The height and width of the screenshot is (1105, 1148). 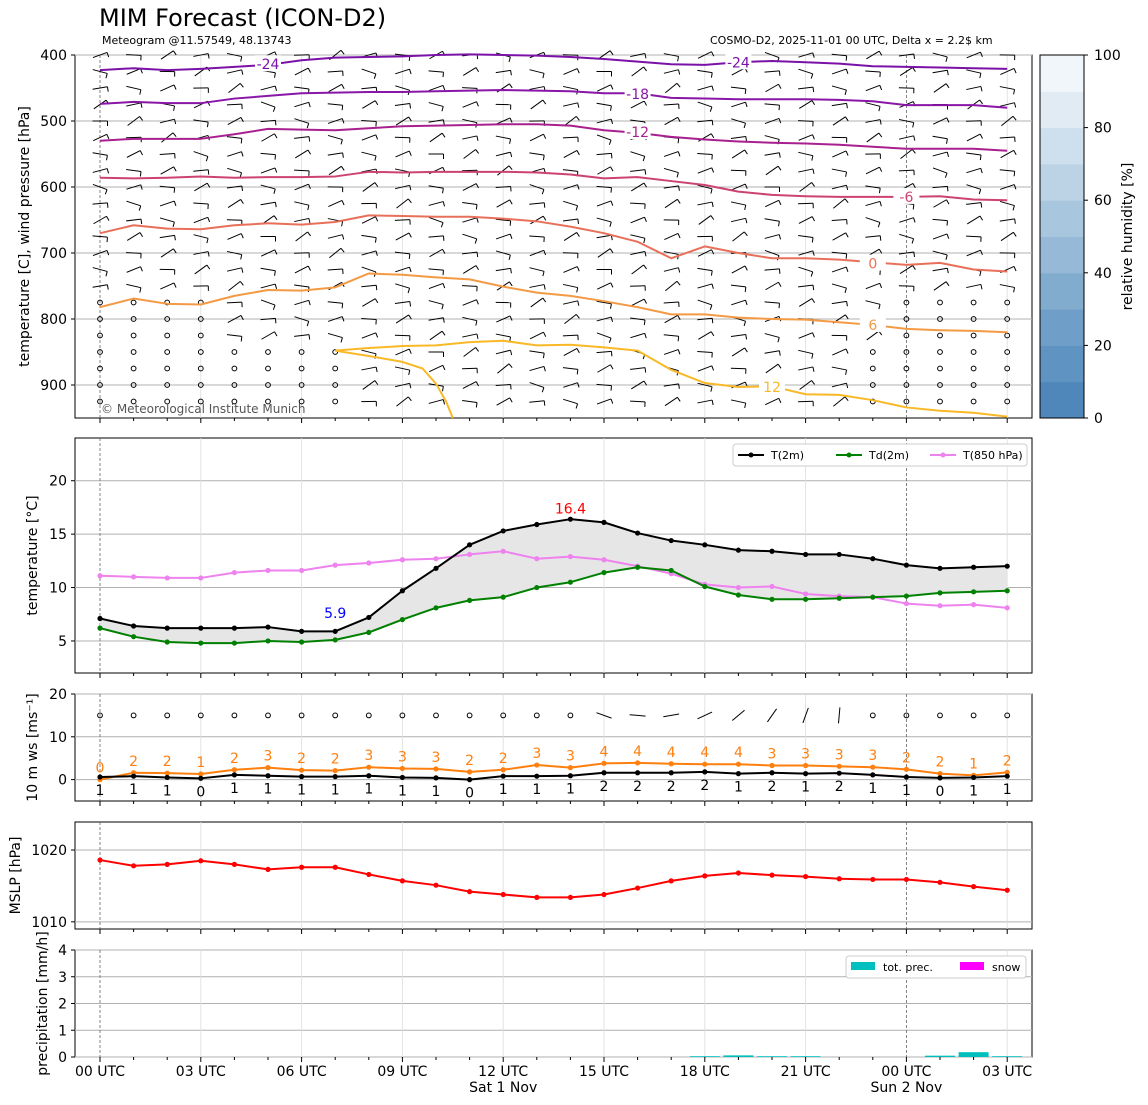 What do you see at coordinates (200, 763) in the screenshot?
I see `gust-value-label: 1` at bounding box center [200, 763].